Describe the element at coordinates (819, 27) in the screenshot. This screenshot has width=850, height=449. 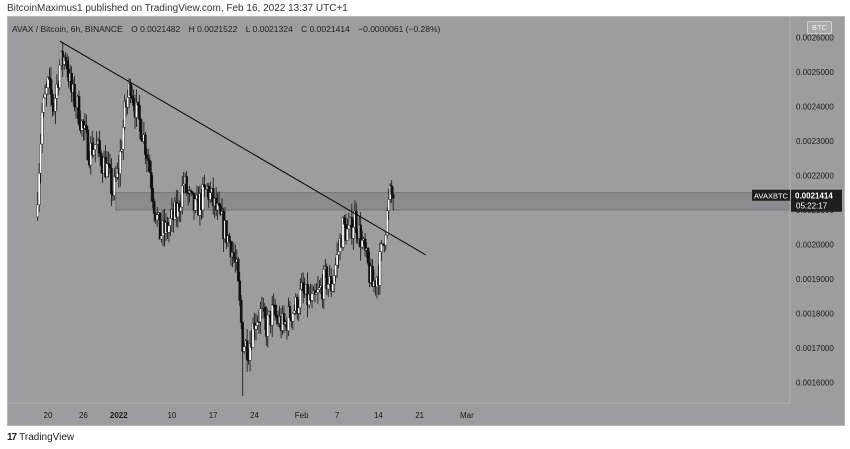
I see `currency-badge: BTC` at that location.